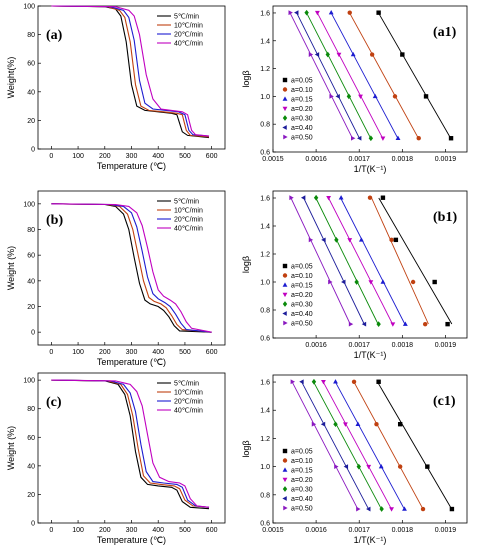 The image size is (477, 550). I want to click on x-axis-label: Temperature (℃), so click(131, 540).